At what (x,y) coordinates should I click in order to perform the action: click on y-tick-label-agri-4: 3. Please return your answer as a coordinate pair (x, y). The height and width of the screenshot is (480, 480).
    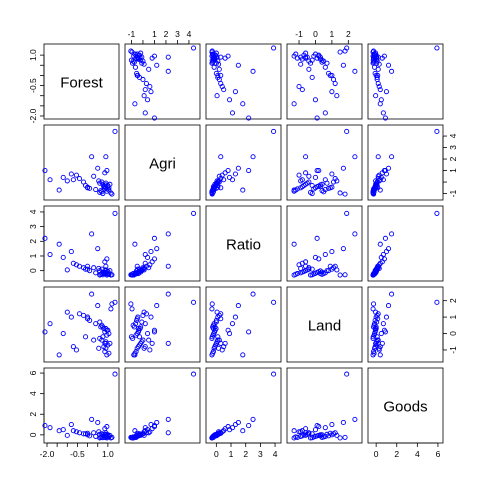
    Looking at the image, I should click on (453, 147).